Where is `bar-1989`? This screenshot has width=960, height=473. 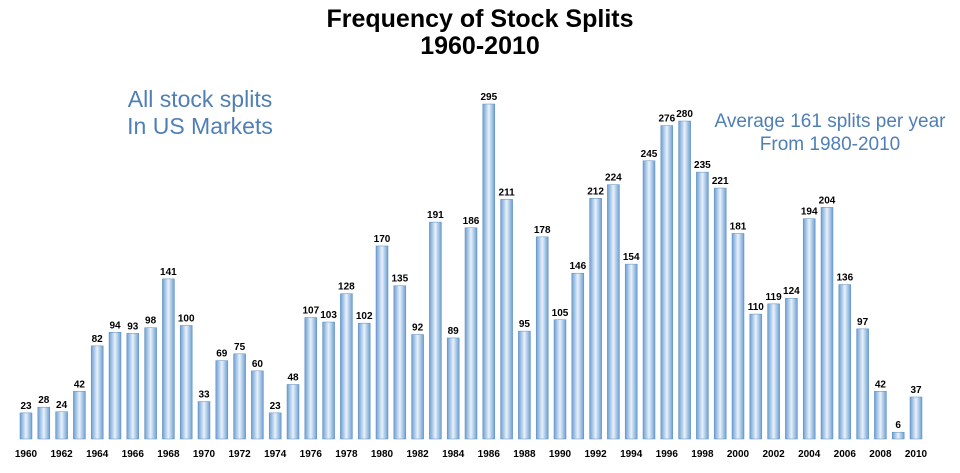 bar-1989 is located at coordinates (542, 338).